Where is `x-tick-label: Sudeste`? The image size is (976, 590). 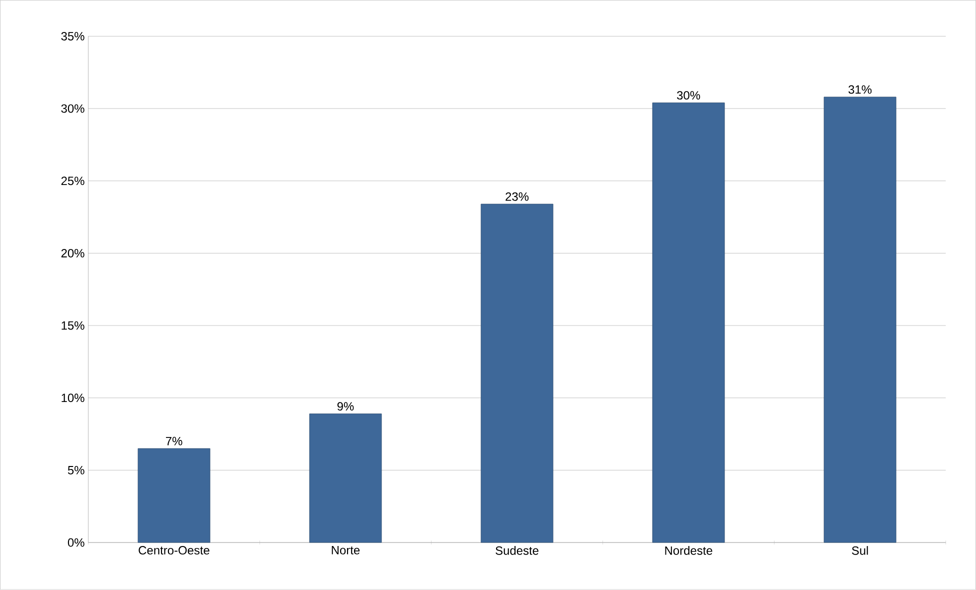 x-tick-label: Sudeste is located at coordinates (517, 550).